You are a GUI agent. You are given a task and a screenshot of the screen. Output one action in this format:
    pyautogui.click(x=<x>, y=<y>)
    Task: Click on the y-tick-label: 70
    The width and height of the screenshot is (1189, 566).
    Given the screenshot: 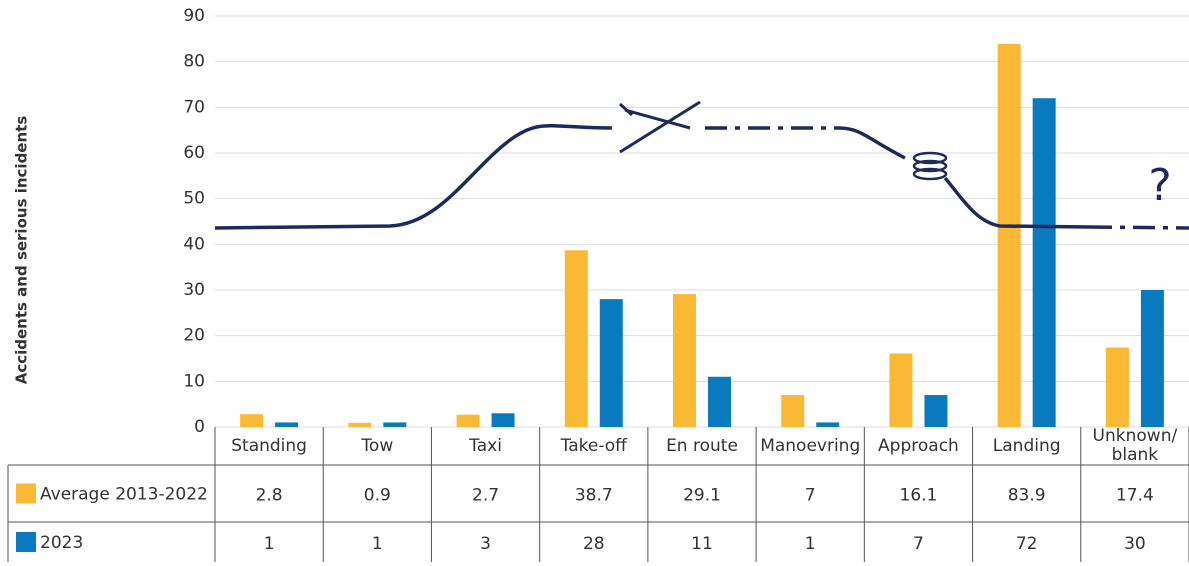 What is the action you would take?
    pyautogui.click(x=194, y=107)
    